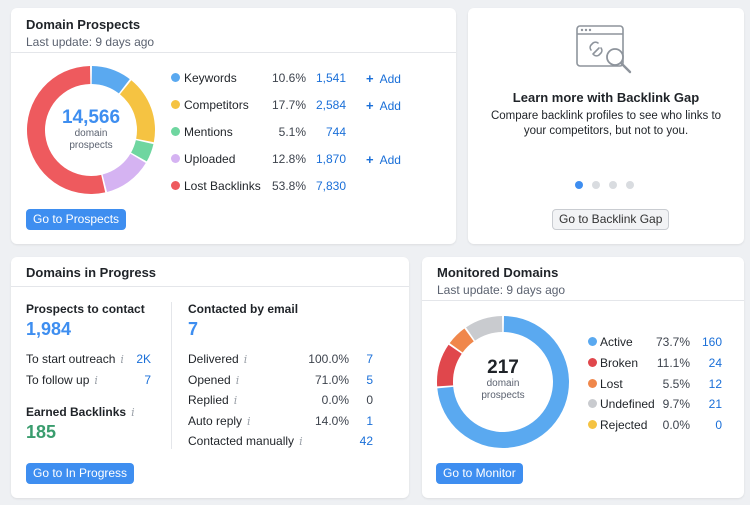 The image size is (750, 505). What do you see at coordinates (213, 359) in the screenshot?
I see `email-stat-text: Delivered` at bounding box center [213, 359].